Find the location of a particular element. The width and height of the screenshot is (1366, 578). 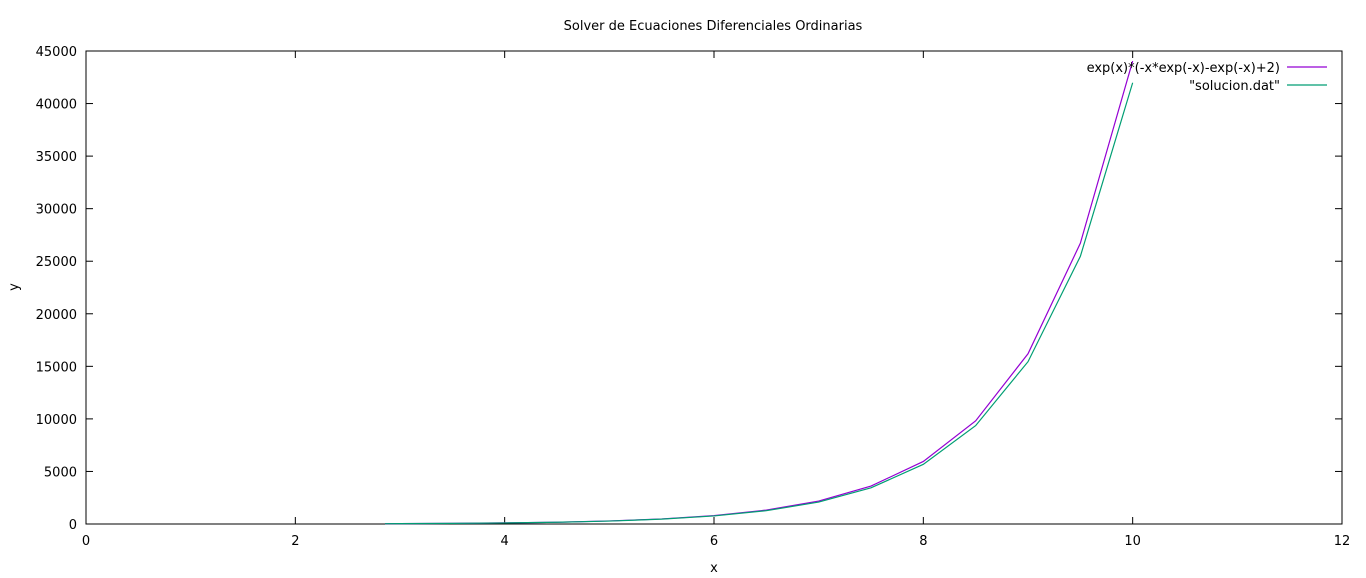

legend-label-2: "solucion.dat" is located at coordinates (1234, 86).